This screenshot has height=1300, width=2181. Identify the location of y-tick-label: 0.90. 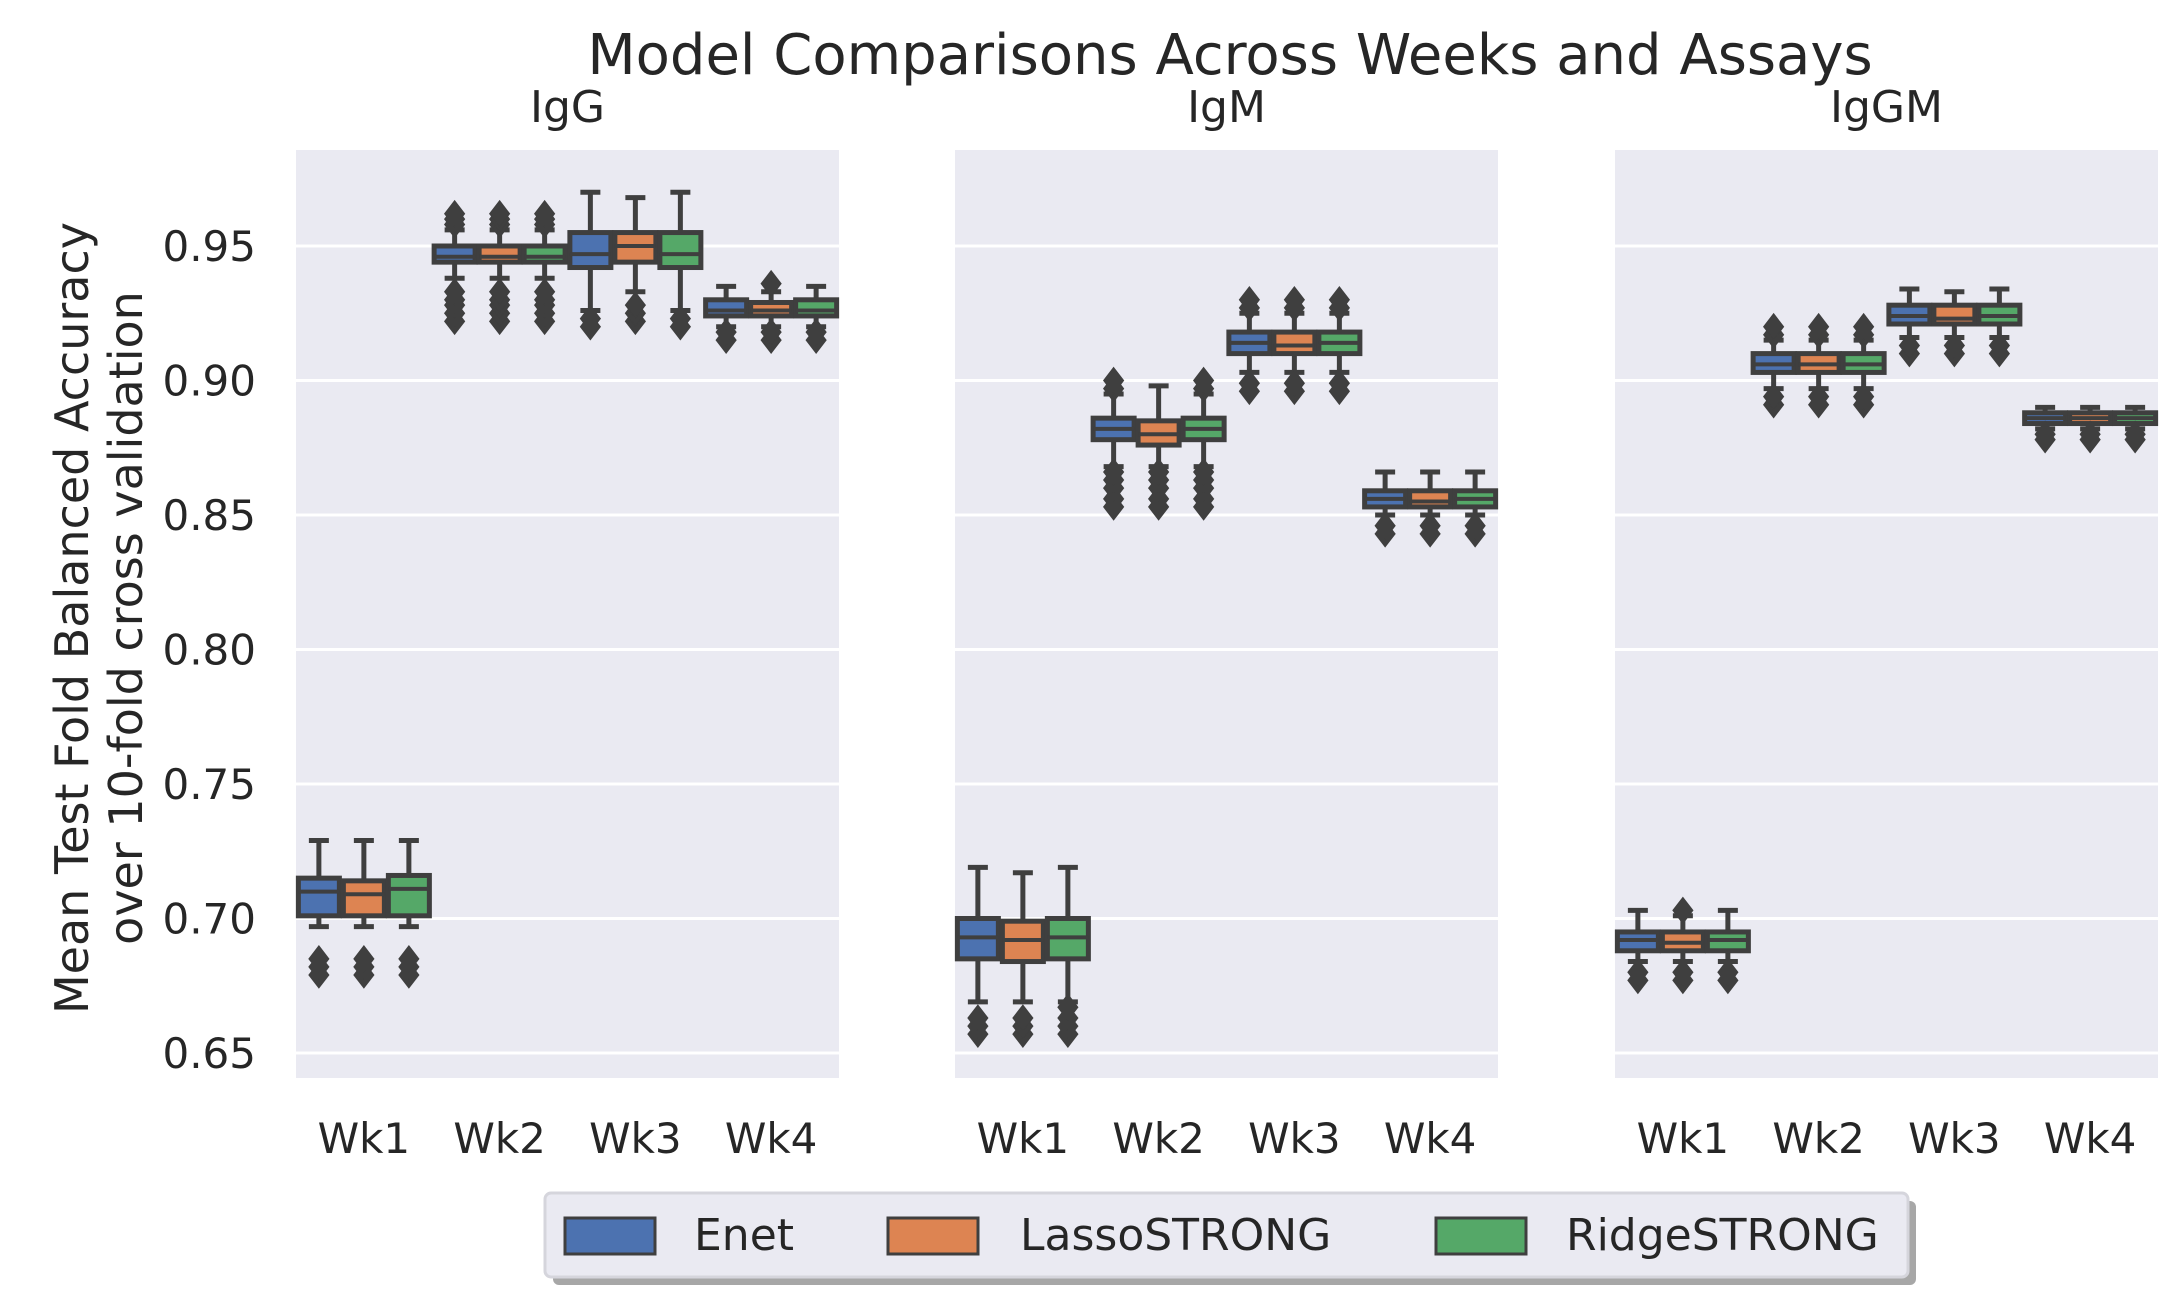
(209, 381).